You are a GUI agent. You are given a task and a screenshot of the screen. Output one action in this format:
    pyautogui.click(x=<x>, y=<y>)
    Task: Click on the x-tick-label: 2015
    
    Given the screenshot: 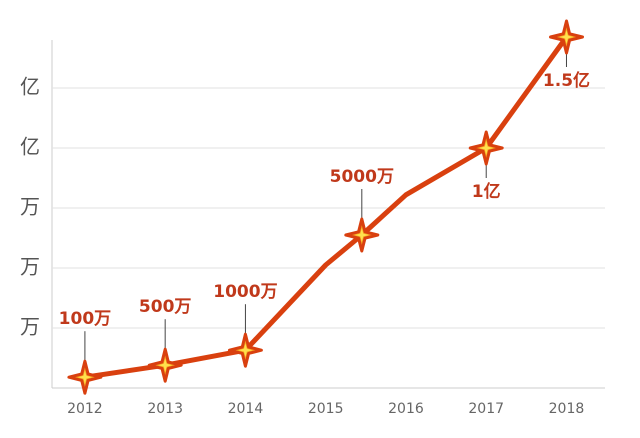 What is the action you would take?
    pyautogui.click(x=326, y=409)
    